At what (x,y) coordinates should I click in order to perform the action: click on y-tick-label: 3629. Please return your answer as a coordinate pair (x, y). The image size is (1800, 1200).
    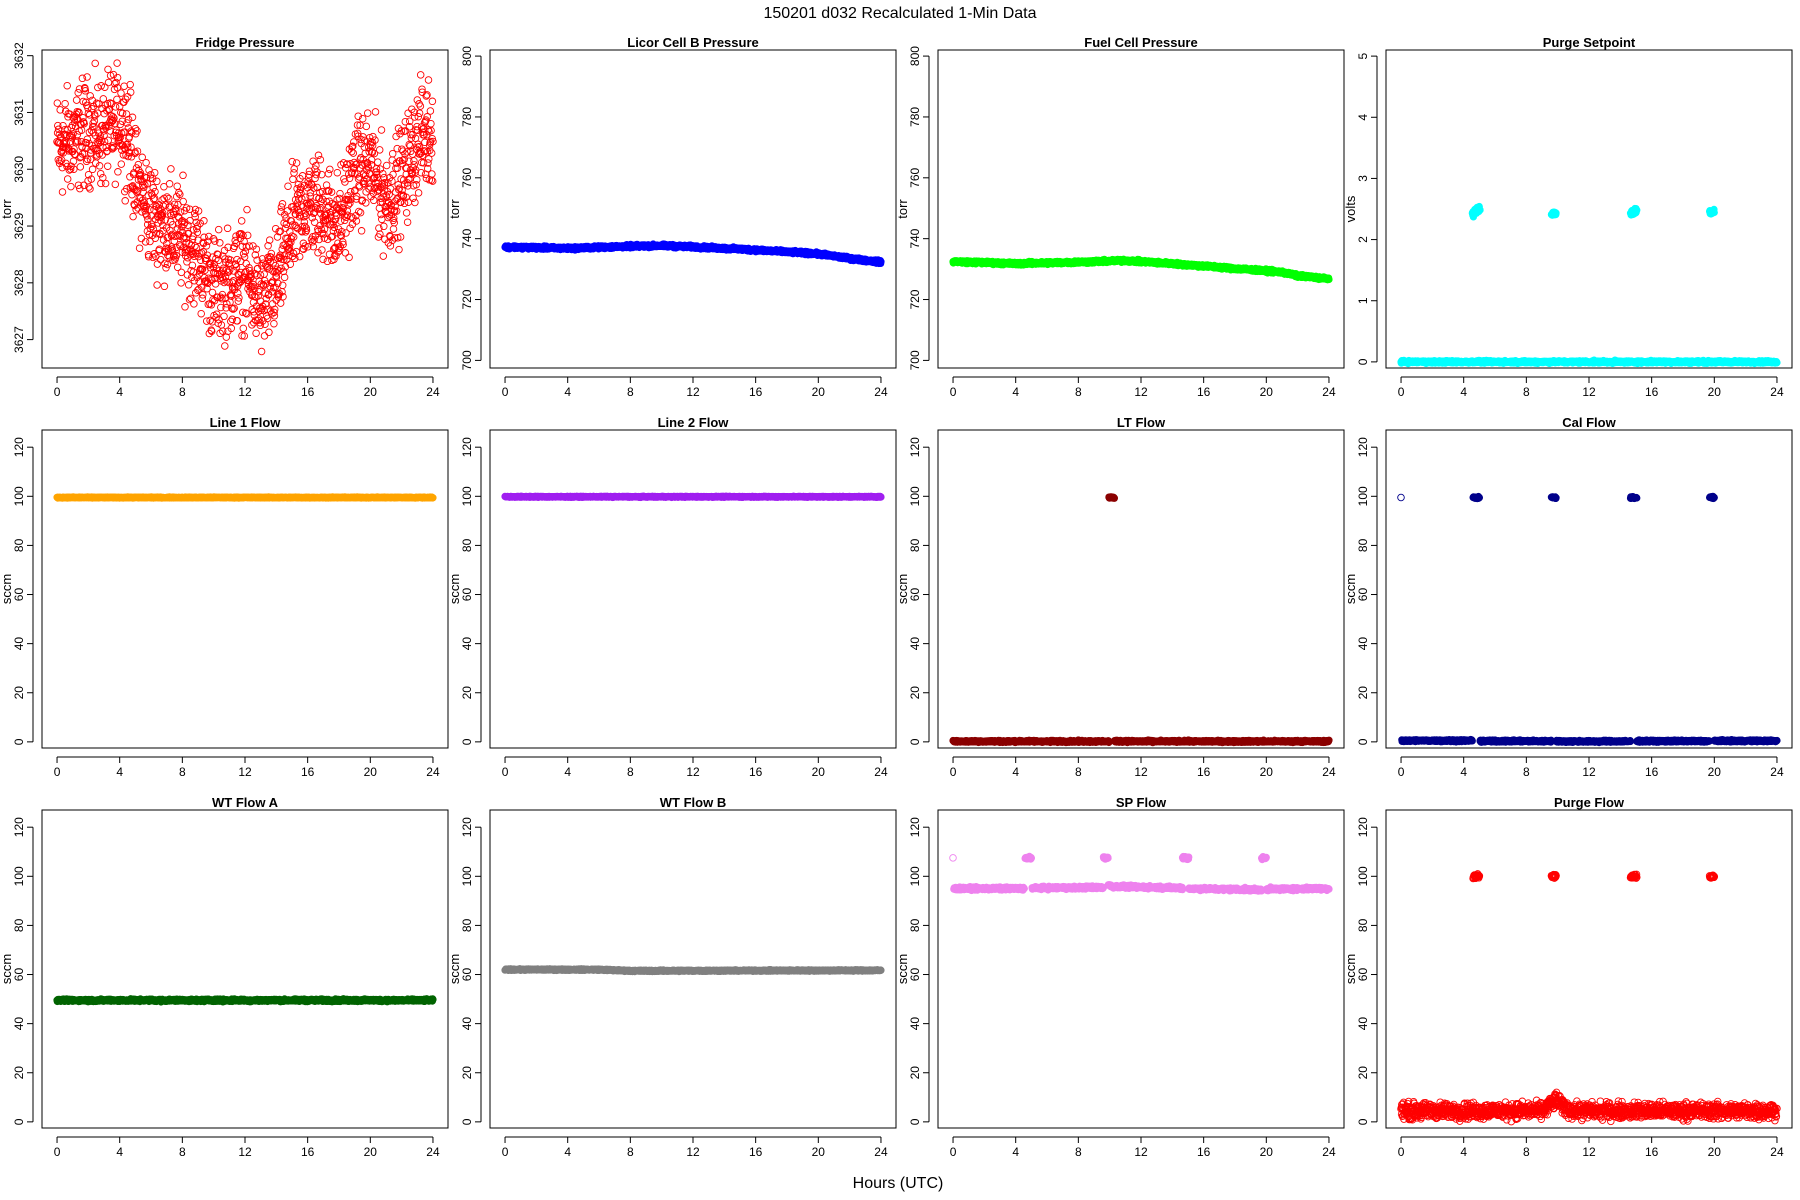
    Looking at the image, I should click on (19, 225).